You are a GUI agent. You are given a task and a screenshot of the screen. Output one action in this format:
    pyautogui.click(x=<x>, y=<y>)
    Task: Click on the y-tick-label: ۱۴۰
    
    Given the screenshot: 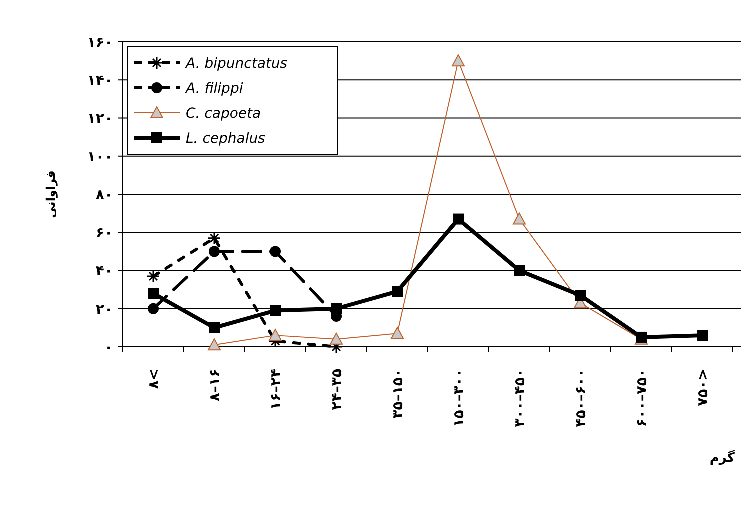 What is the action you would take?
    pyautogui.click(x=100, y=81)
    